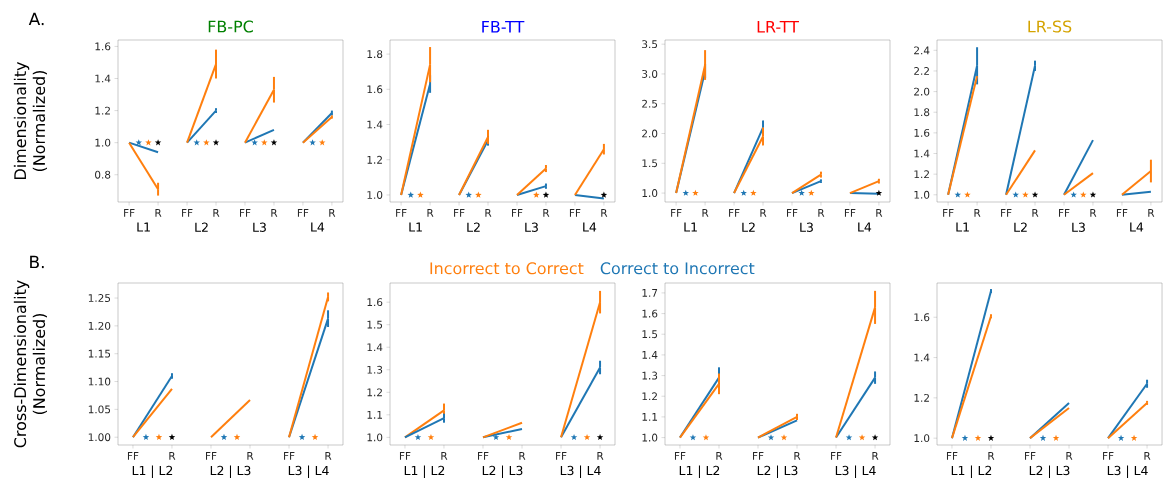  I want to click on y-tick-label: 3.5, so click(650, 44).